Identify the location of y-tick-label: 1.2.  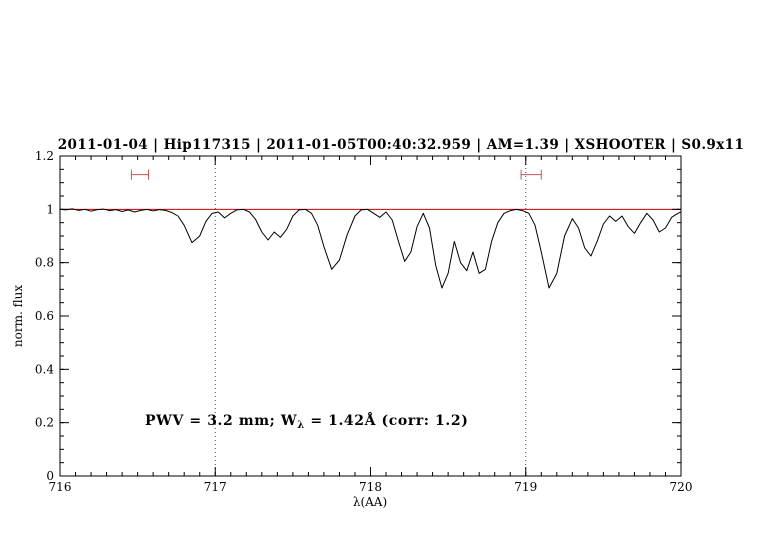
(44, 156).